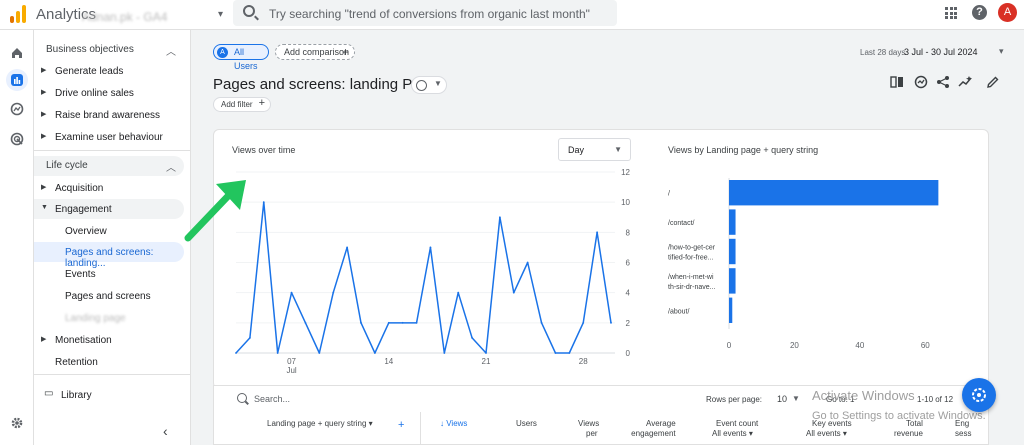 Image resolution: width=1024 pixels, height=445 pixels. What do you see at coordinates (221, 14) in the screenshot?
I see `account-caret-icon: ▾` at bounding box center [221, 14].